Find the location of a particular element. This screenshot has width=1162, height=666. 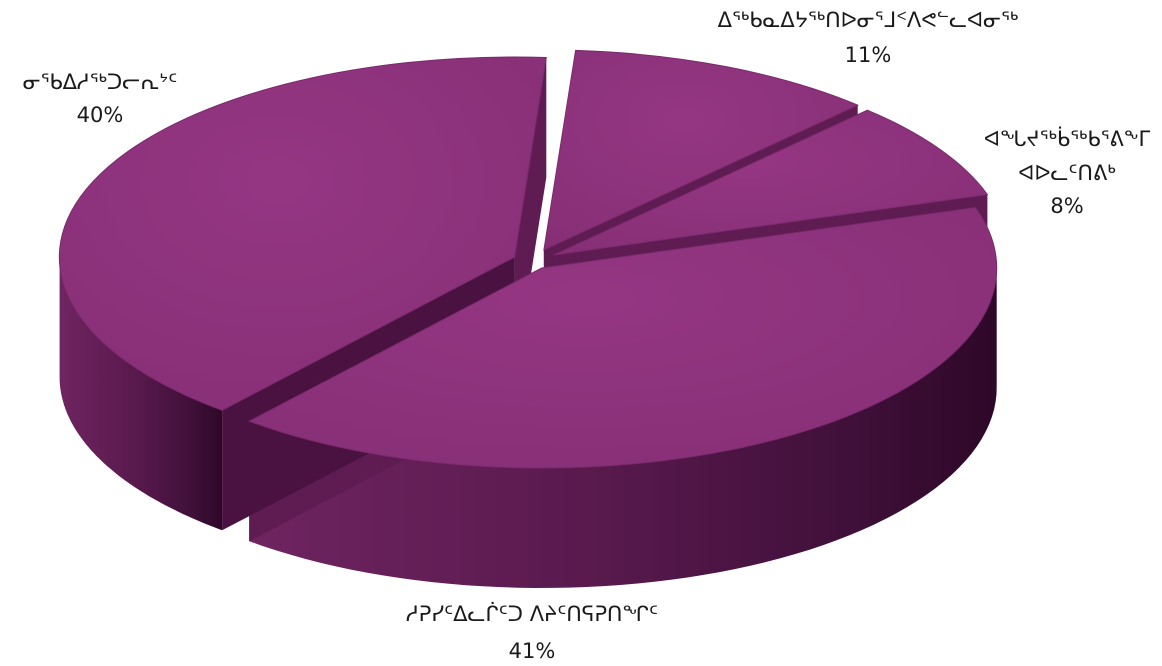

slice-label-3: ᓂᖃᐃᓱᖅᑐᓕᕆᔾᑦ is located at coordinates (100, 82).